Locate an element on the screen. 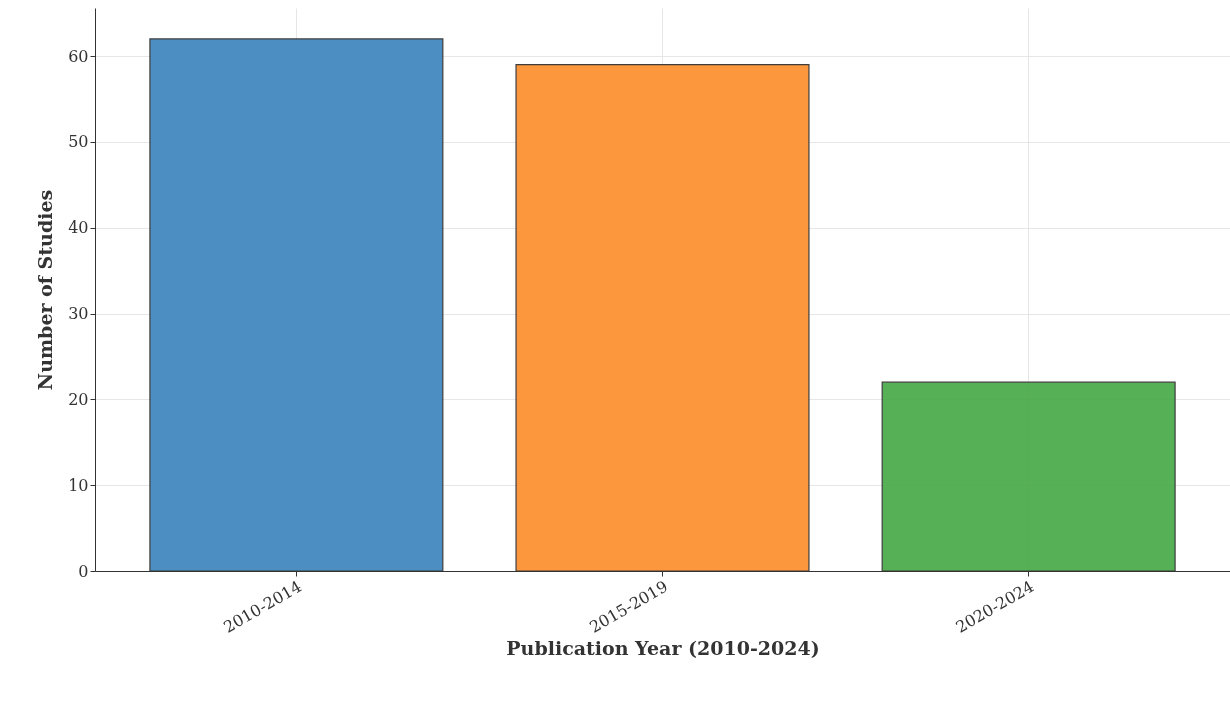 The image size is (1230, 705). y-tick-label: 50 is located at coordinates (78, 142).